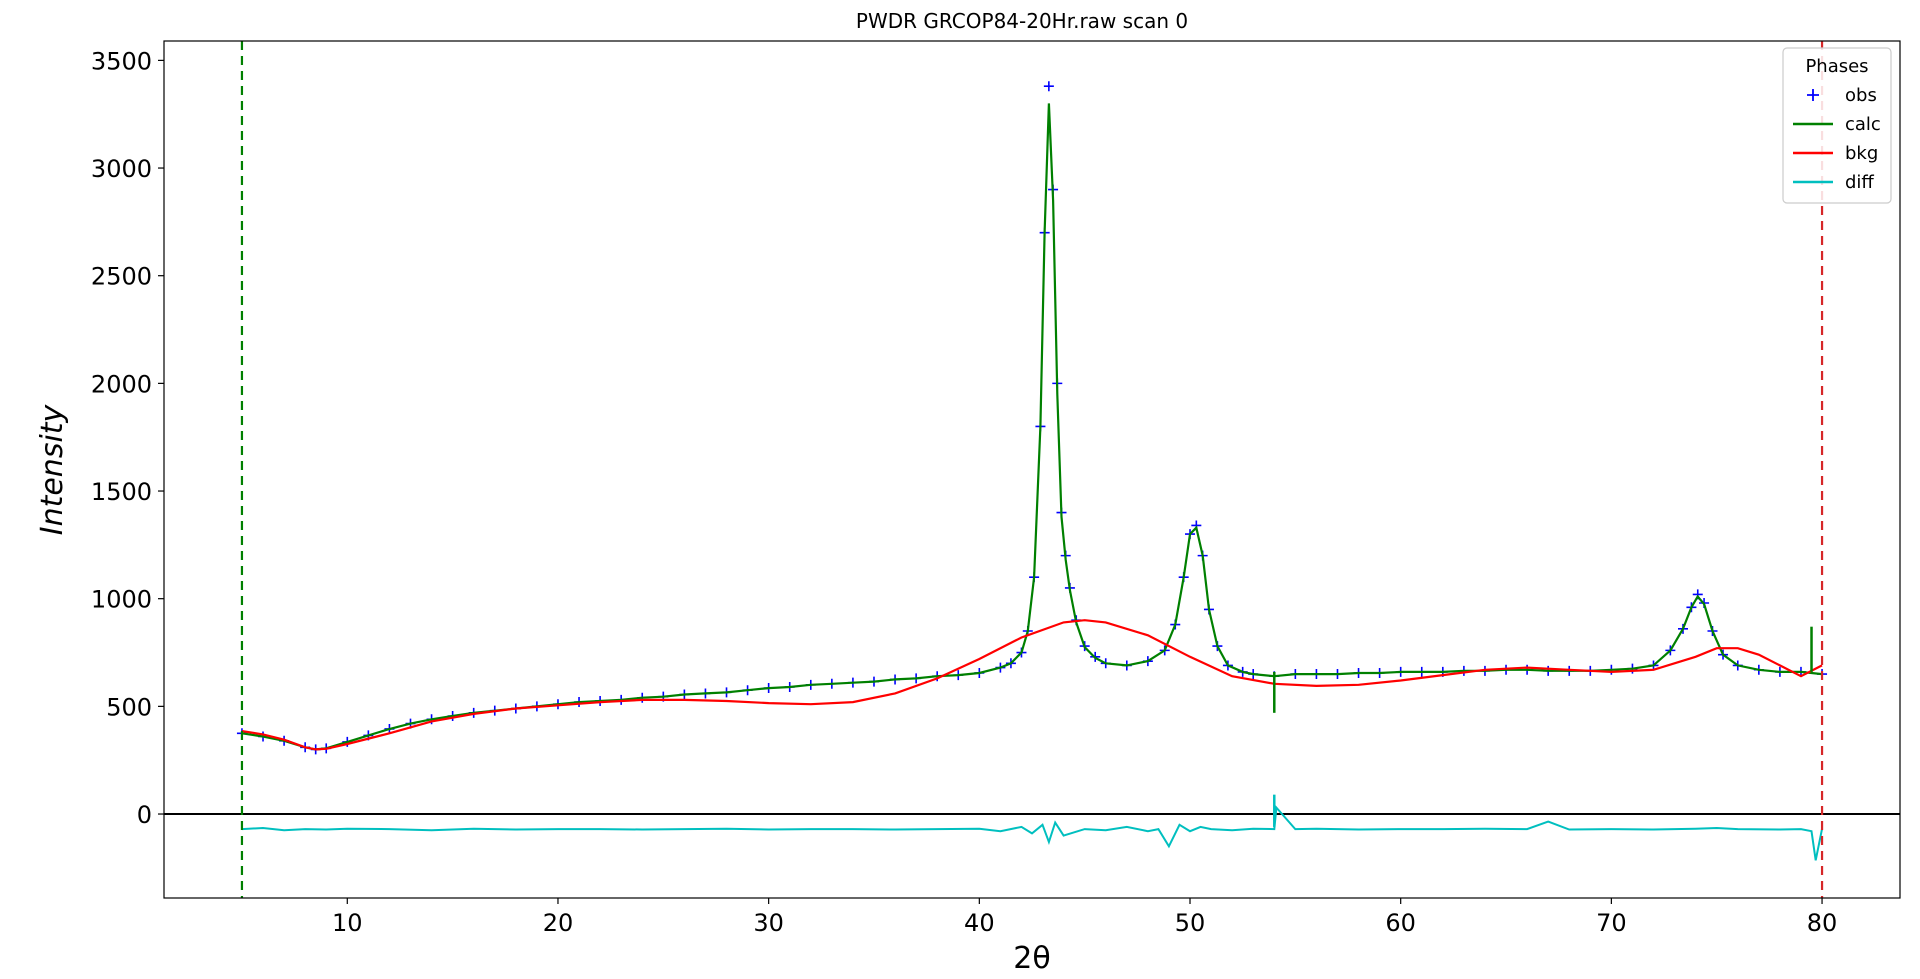 This screenshot has width=1920, height=979. Describe the element at coordinates (121, 277) in the screenshot. I see `y-tick-label: 2500` at that location.